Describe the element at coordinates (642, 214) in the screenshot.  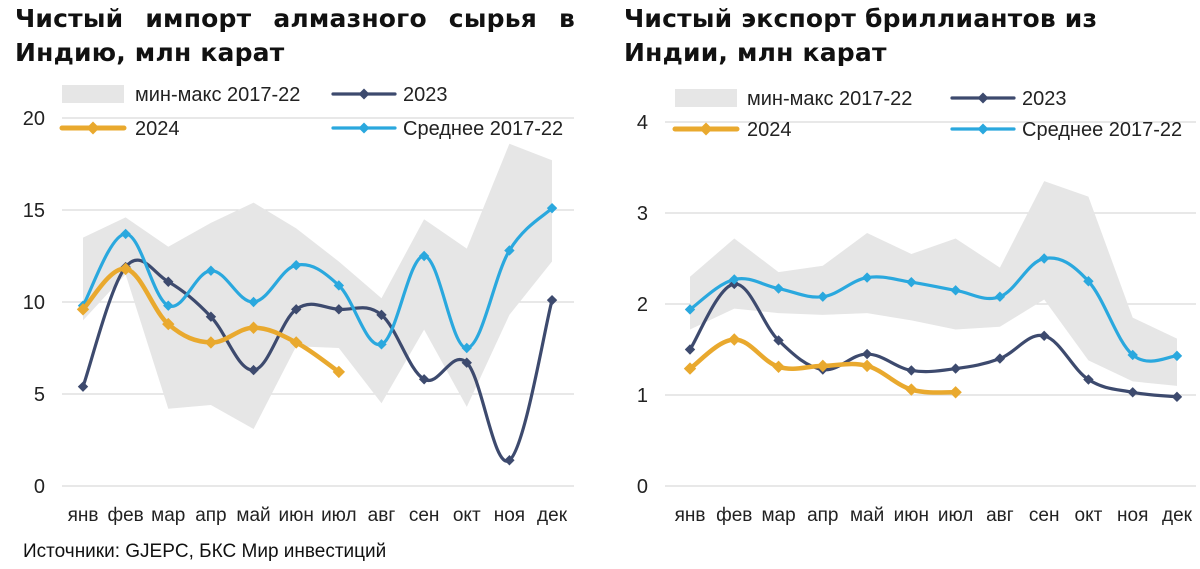
I see `y-tick-label: 3` at that location.